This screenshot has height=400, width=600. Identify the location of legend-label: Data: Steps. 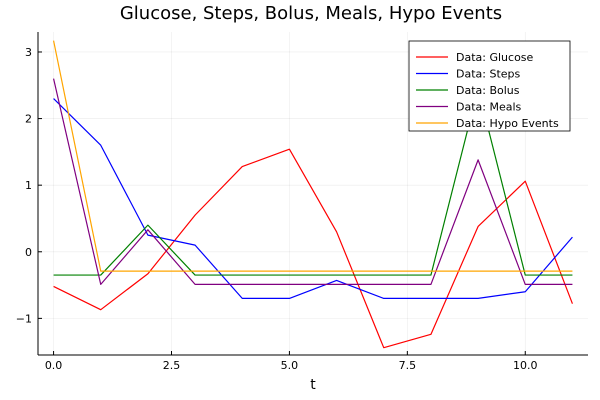
(488, 74).